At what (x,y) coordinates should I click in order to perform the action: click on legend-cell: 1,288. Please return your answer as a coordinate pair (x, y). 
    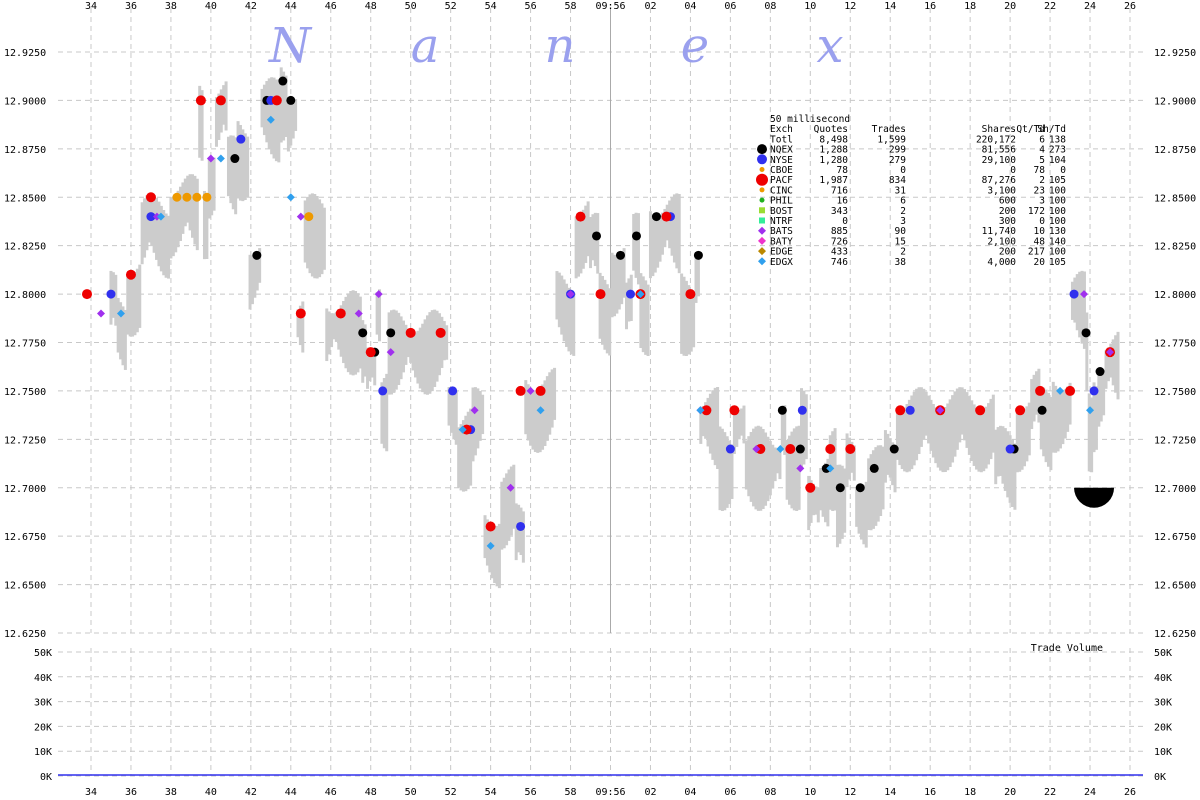
    Looking at the image, I should click on (833, 150).